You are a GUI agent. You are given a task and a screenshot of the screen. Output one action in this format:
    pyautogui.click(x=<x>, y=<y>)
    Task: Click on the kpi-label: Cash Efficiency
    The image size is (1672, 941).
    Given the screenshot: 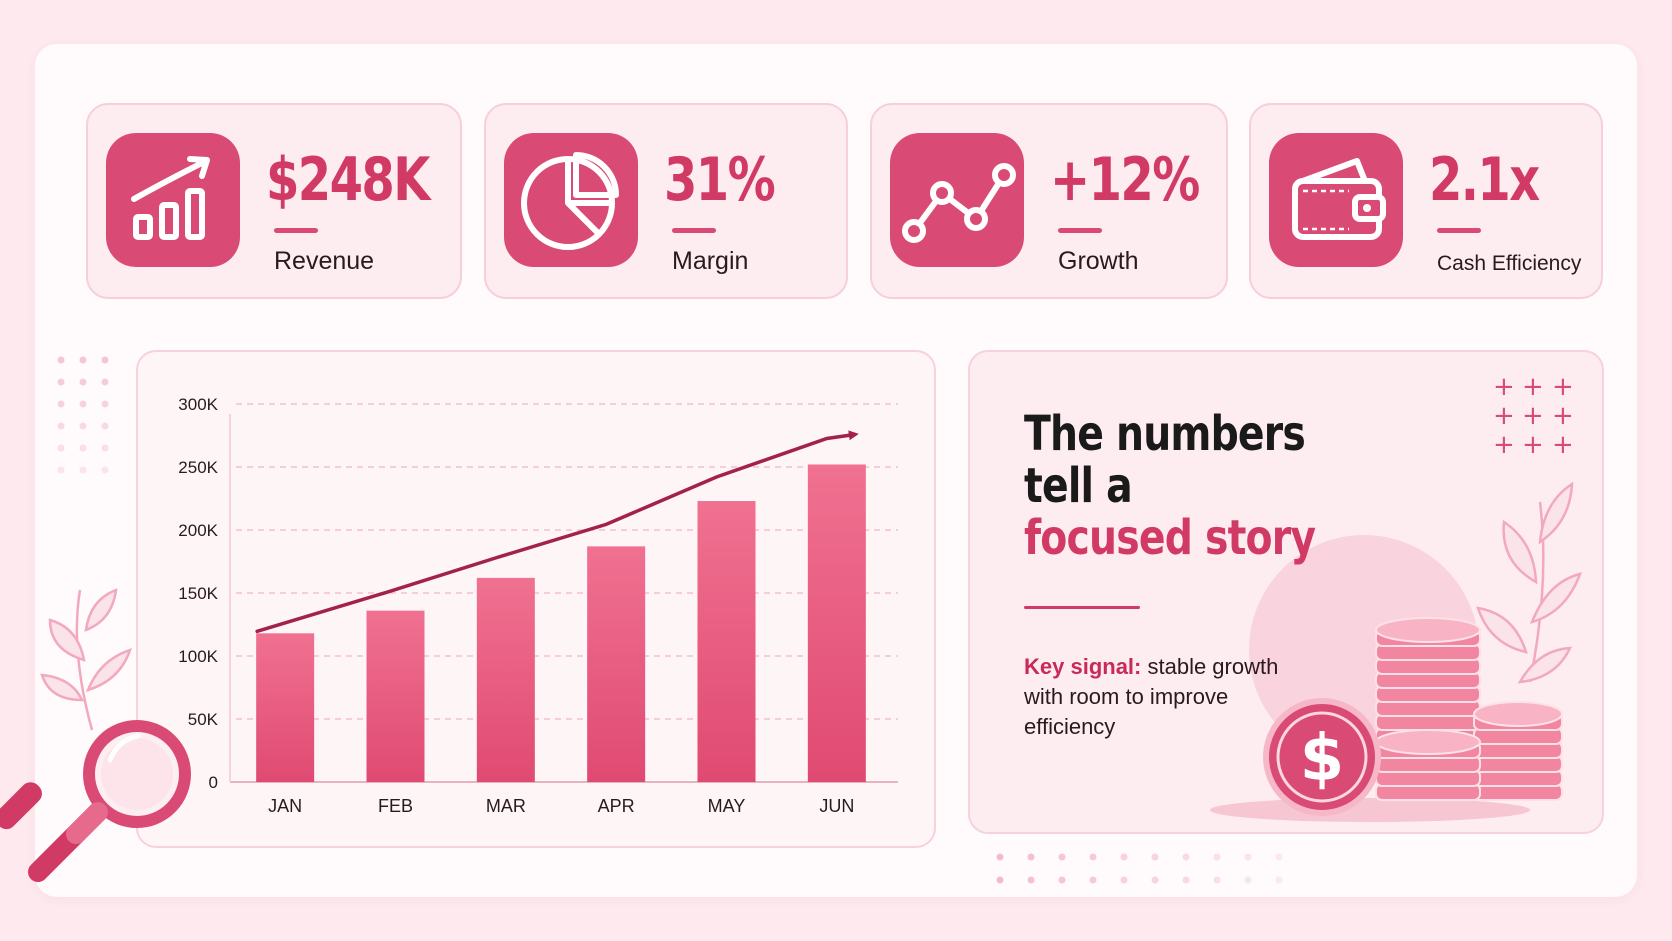 What is the action you would take?
    pyautogui.click(x=1509, y=263)
    